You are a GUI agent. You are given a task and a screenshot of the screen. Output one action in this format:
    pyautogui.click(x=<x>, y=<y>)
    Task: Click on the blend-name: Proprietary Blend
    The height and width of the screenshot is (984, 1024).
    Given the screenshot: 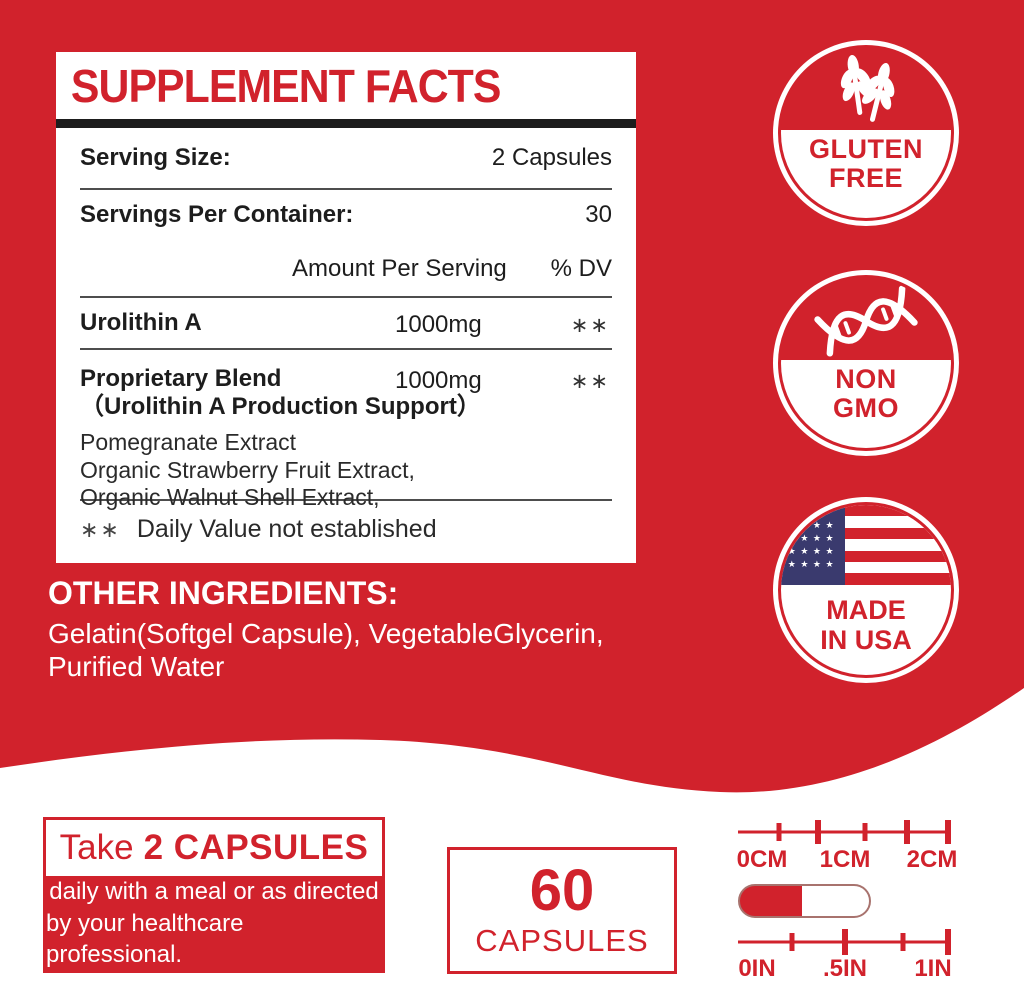 What is the action you would take?
    pyautogui.click(x=181, y=378)
    